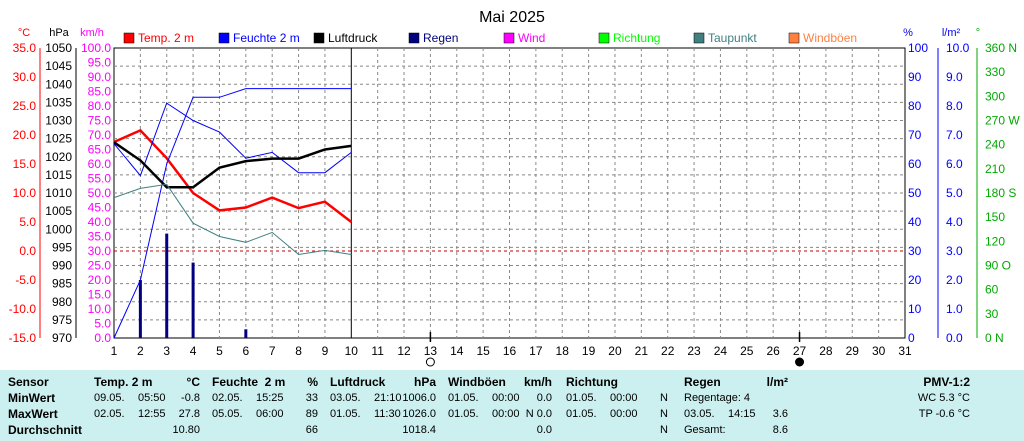 The image size is (1024, 441). I want to click on stats-humidity-title: Feuchte 2 m, so click(249, 382).